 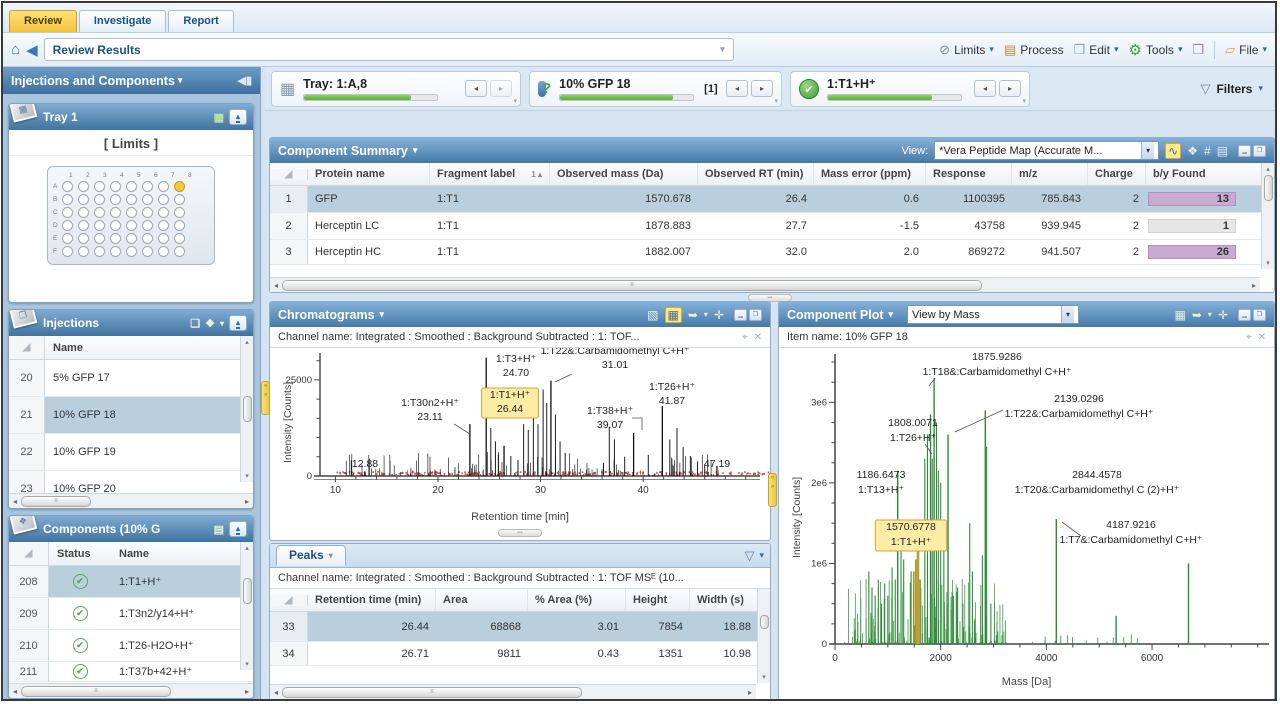 What do you see at coordinates (147, 199) in the screenshot?
I see `well-B6` at bounding box center [147, 199].